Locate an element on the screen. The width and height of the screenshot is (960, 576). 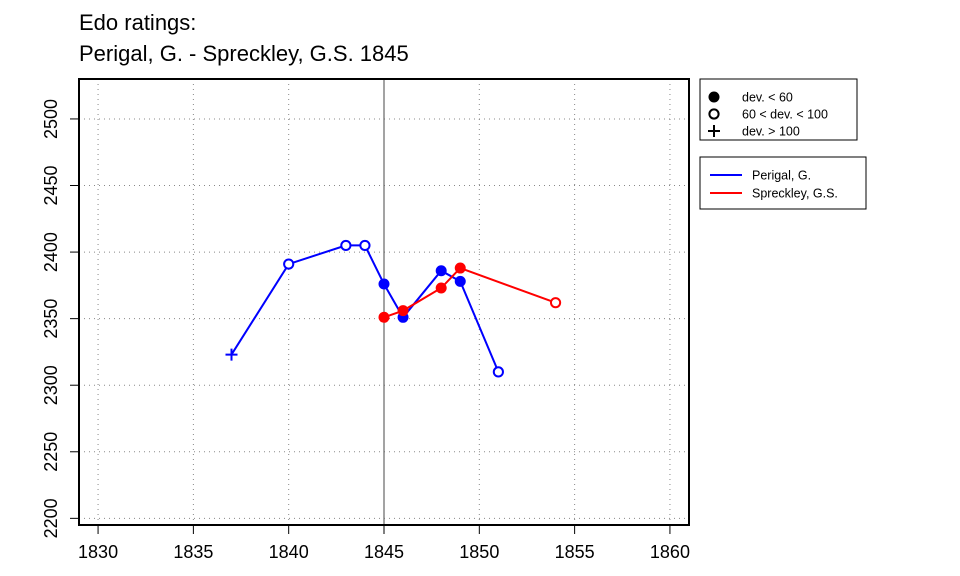
series-legend-label: Perigal, G. is located at coordinates (781, 176).